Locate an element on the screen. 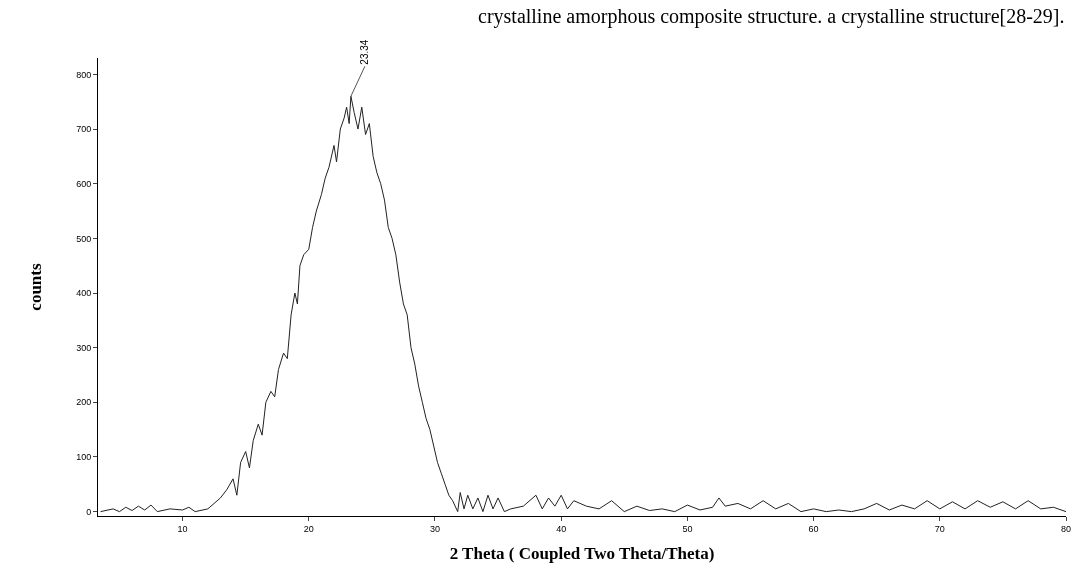 The image size is (1074, 574). y-tick-label: 600 is located at coordinates (84, 183).